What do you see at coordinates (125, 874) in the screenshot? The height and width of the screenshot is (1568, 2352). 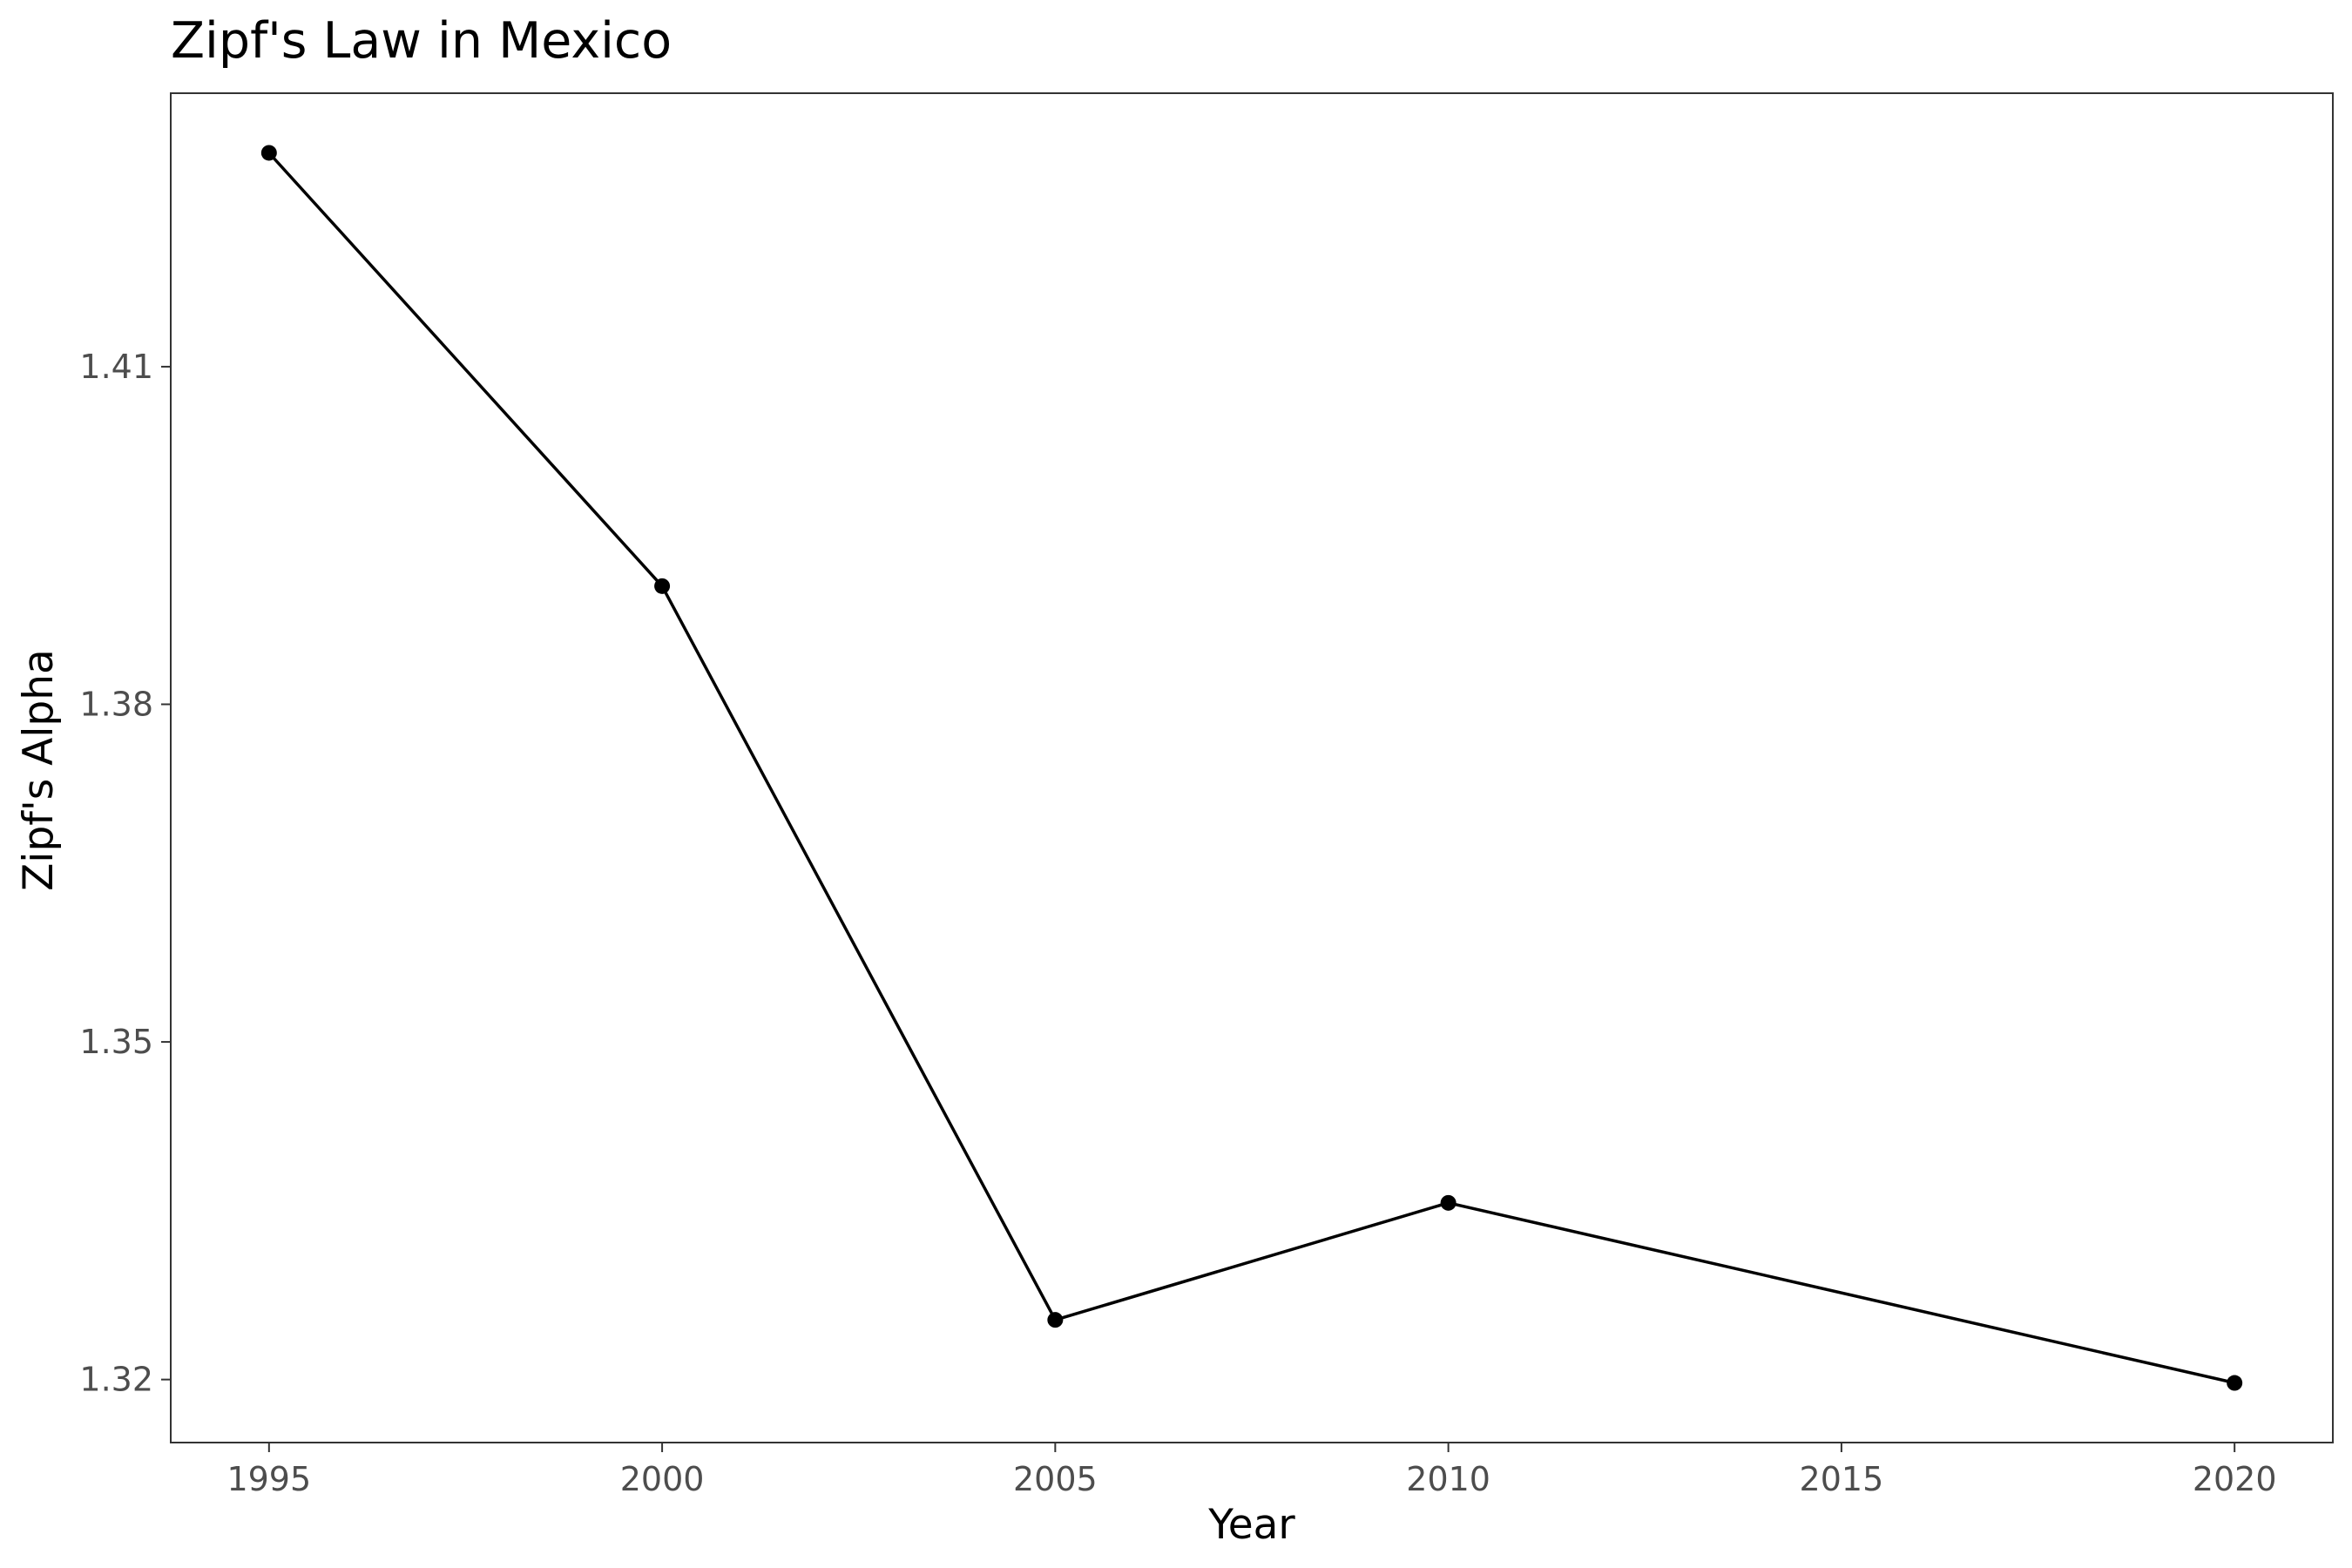 I see `y-axis: 1.32 1.35 1.38 1.41` at bounding box center [125, 874].